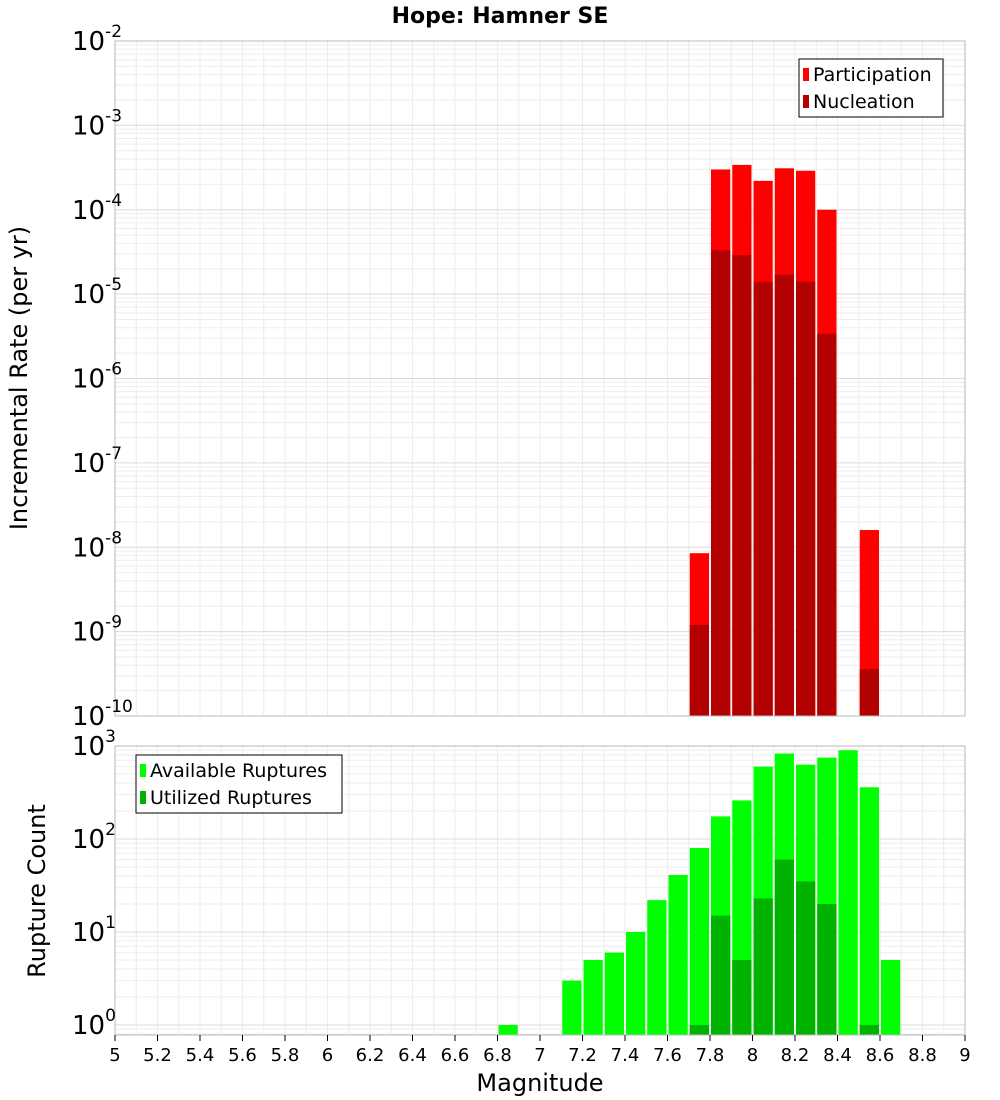  I want to click on x-tick-label: 6, so click(327, 1055).